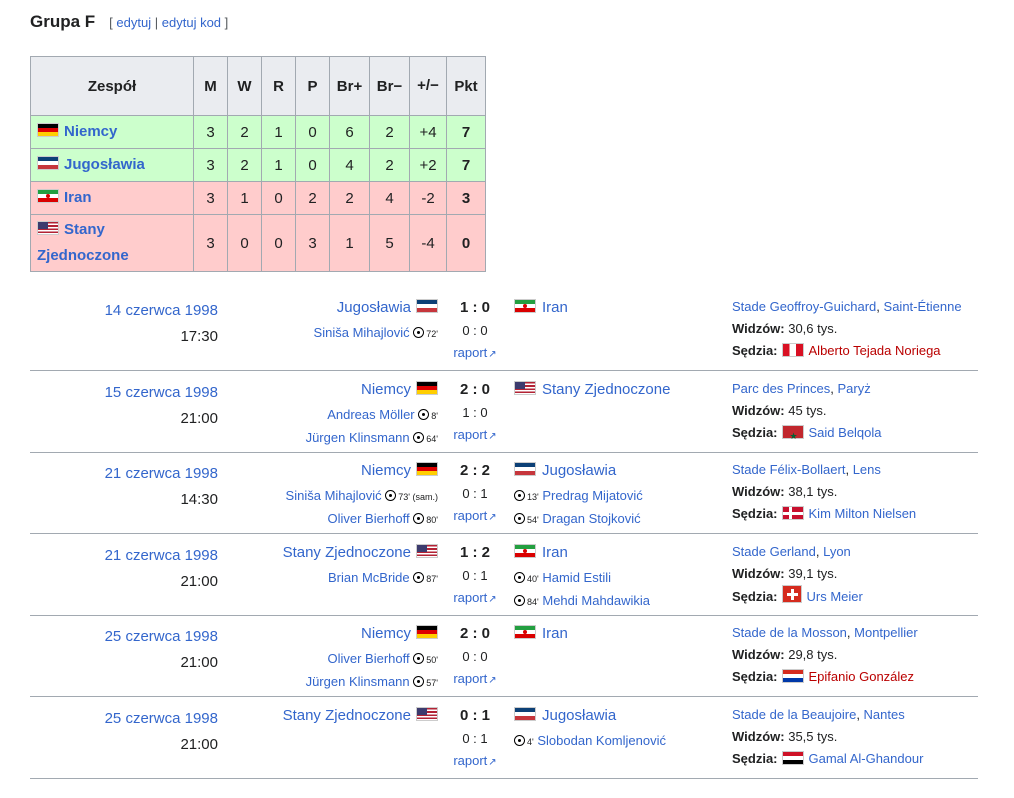 This screenshot has height=798, width=1014. What do you see at coordinates (837, 551) in the screenshot?
I see `city-link: Lyon` at bounding box center [837, 551].